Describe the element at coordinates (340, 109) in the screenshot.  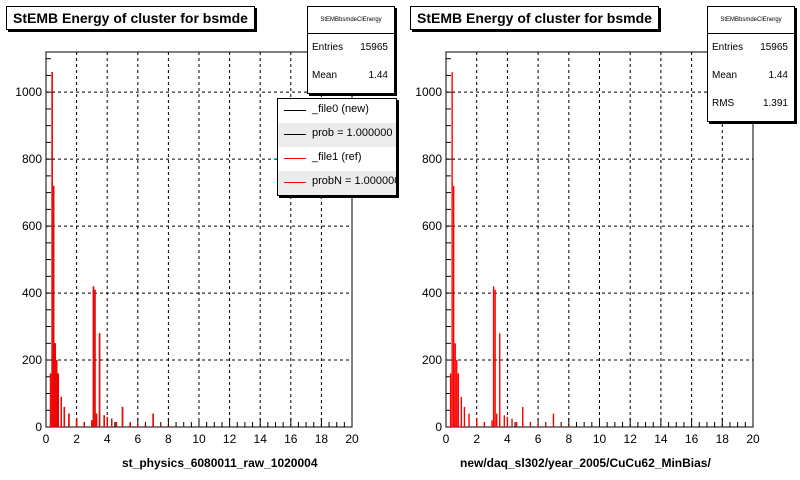
I see `legend-label: _file0 (new)` at that location.